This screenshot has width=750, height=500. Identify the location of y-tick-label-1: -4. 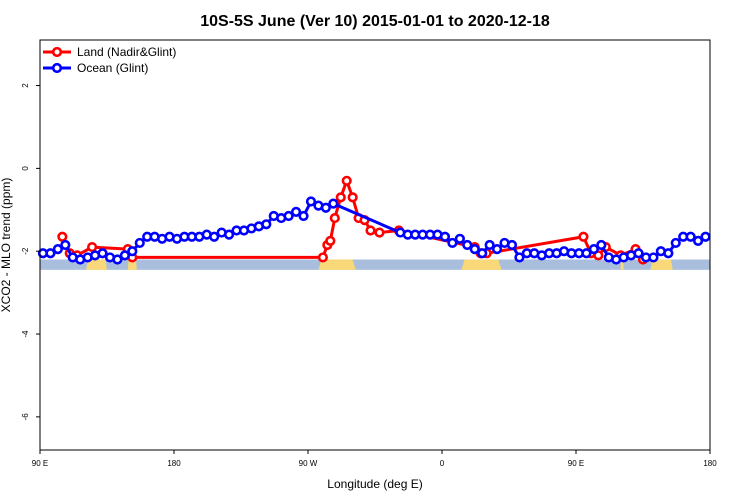
(25, 334).